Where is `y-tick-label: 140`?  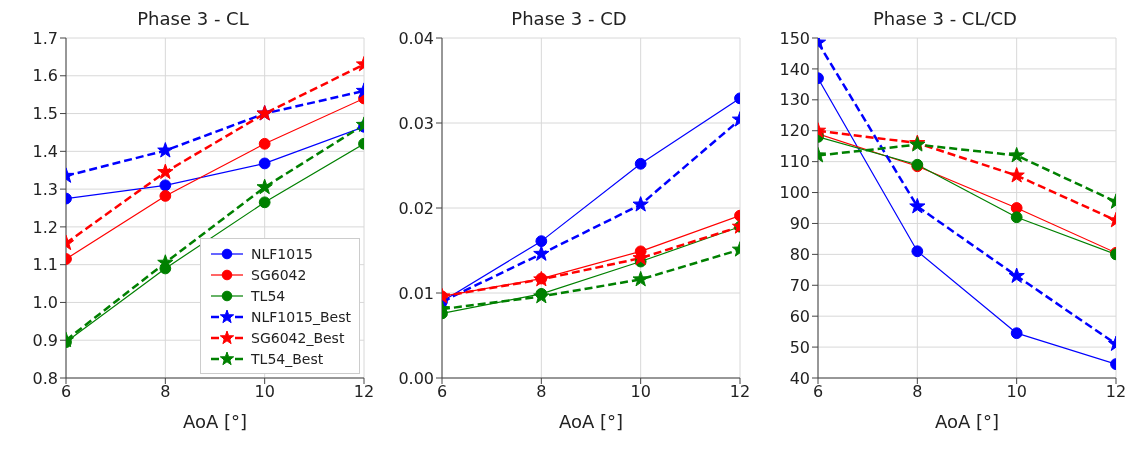 y-tick-label: 140 is located at coordinates (794, 69).